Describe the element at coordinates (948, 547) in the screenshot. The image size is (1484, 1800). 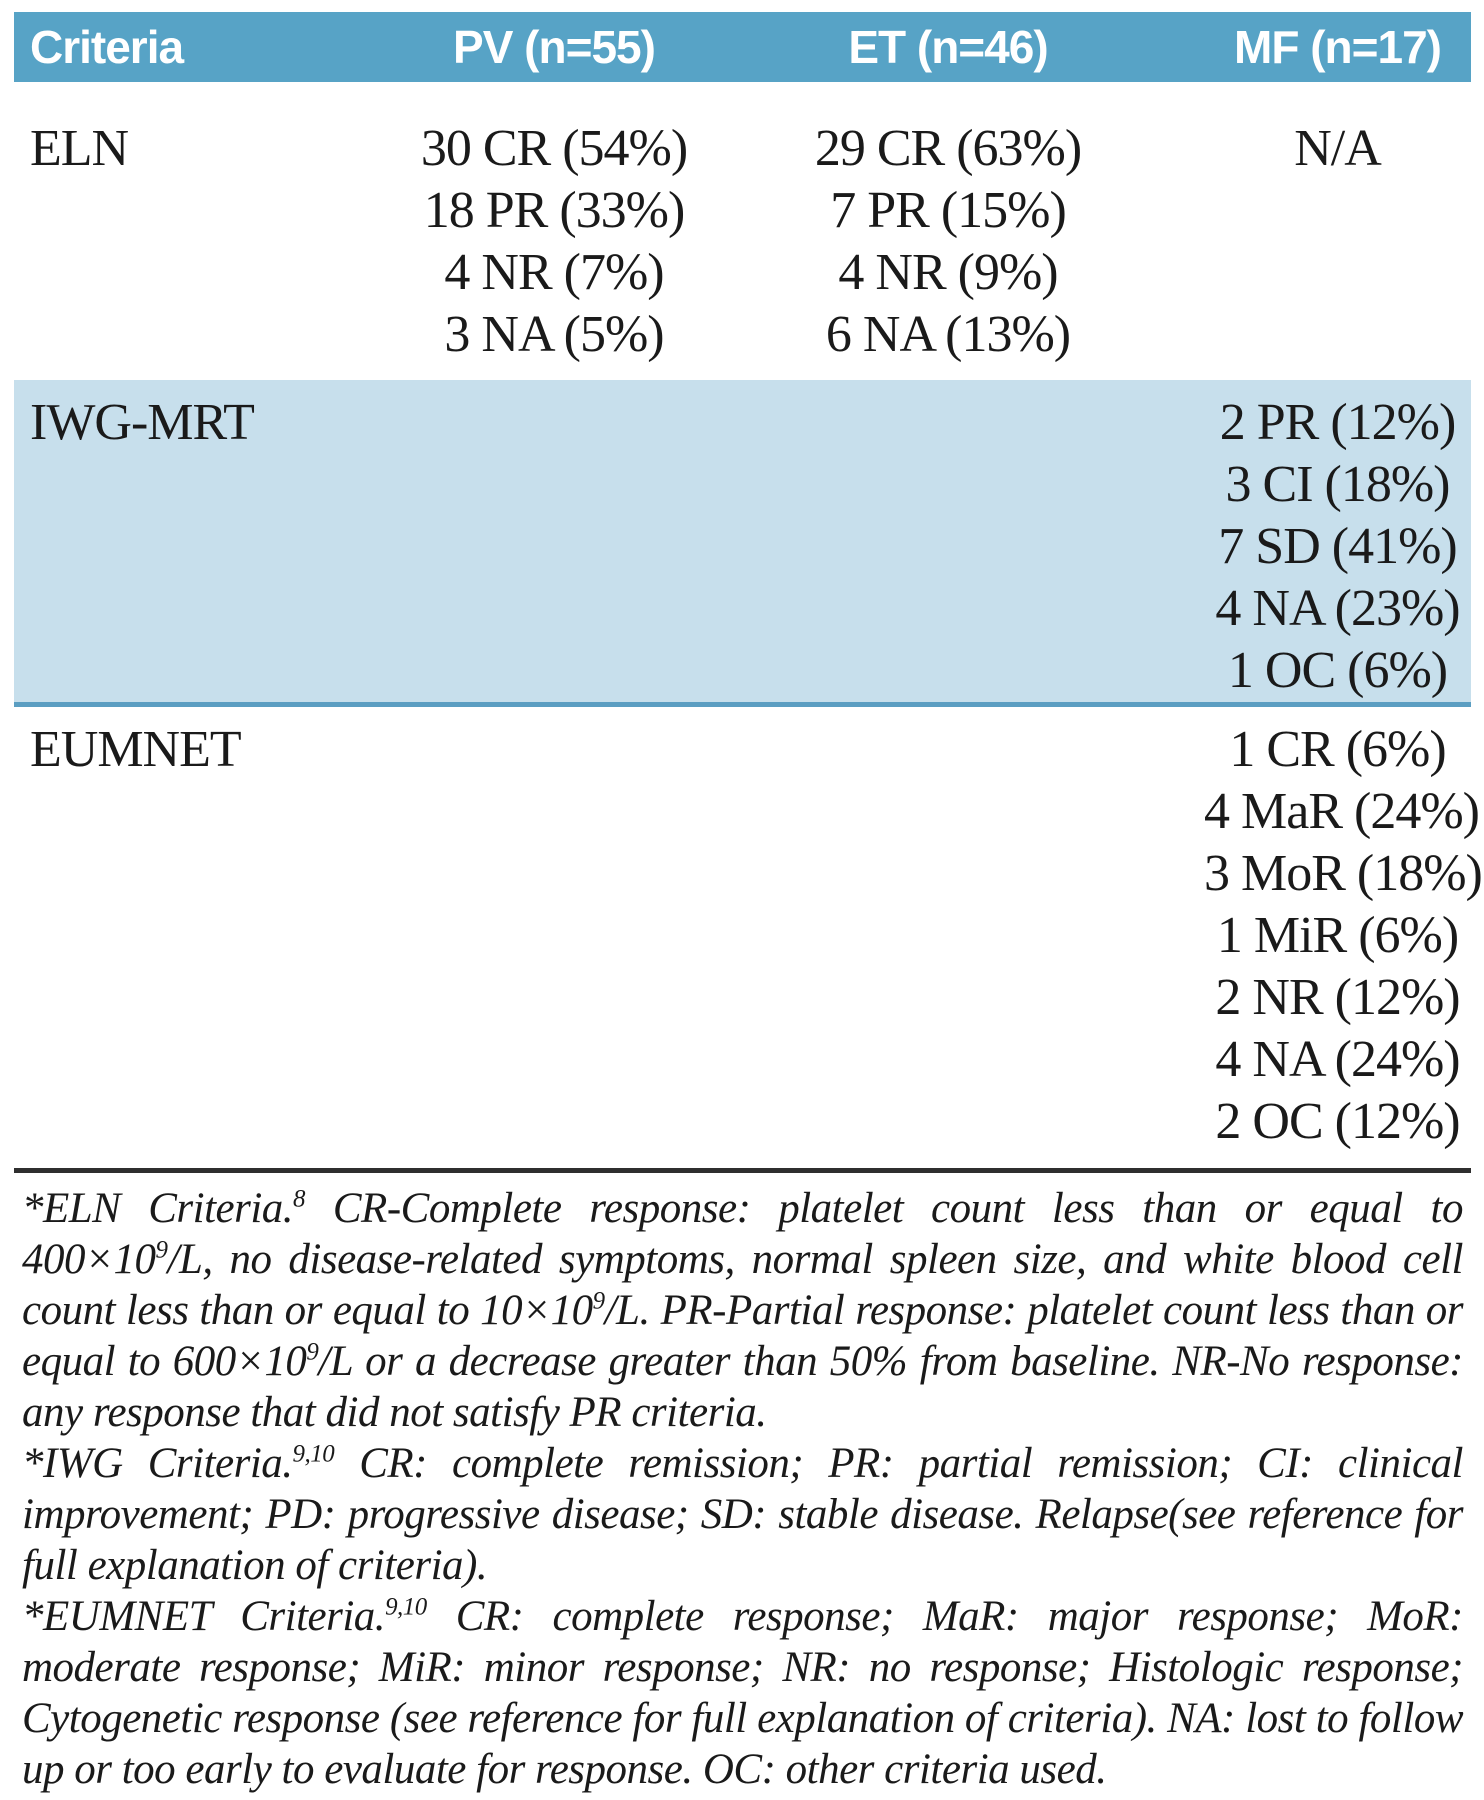
I see `cell-iwg-et` at that location.